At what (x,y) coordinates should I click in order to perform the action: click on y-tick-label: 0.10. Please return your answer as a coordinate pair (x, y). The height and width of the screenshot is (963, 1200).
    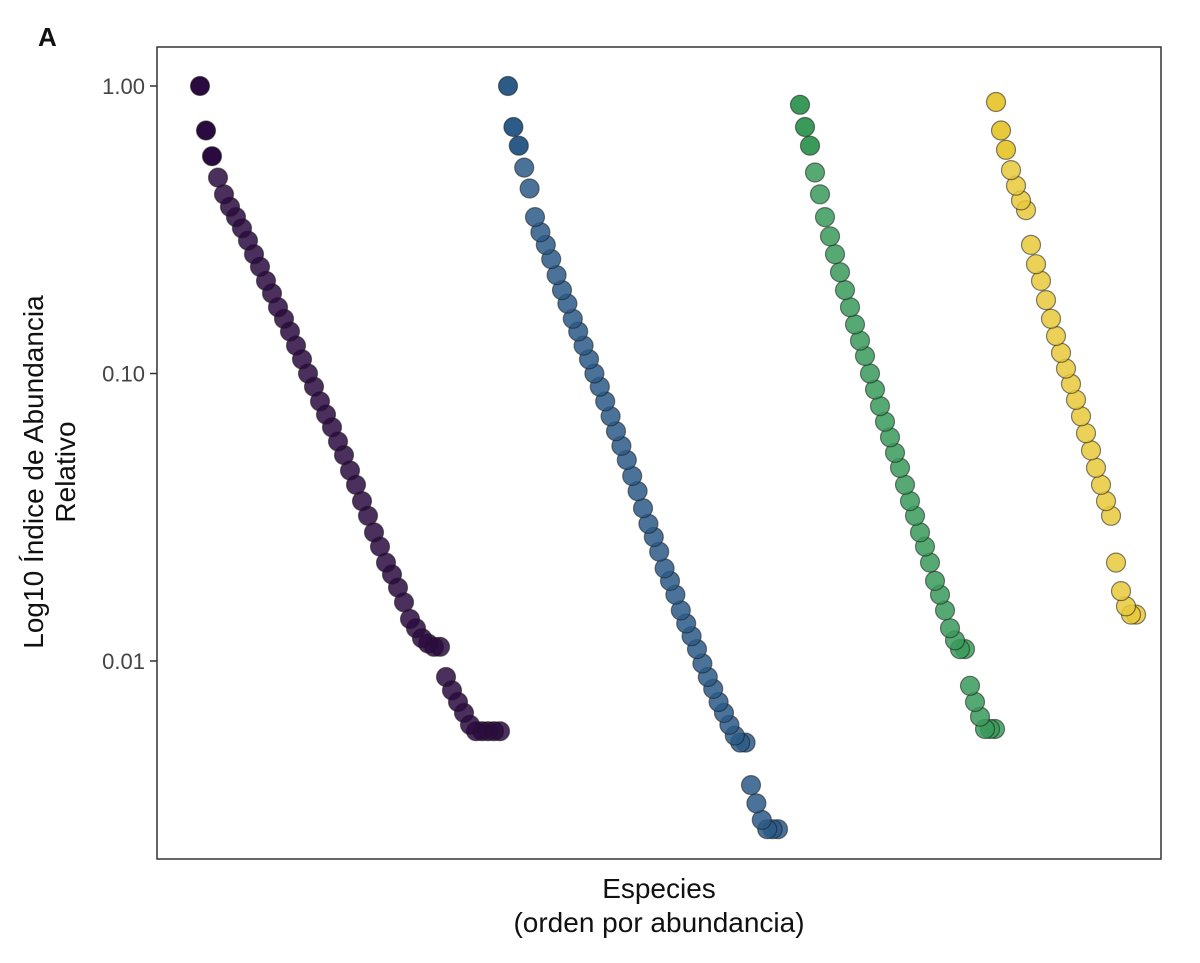
    Looking at the image, I should click on (123, 374).